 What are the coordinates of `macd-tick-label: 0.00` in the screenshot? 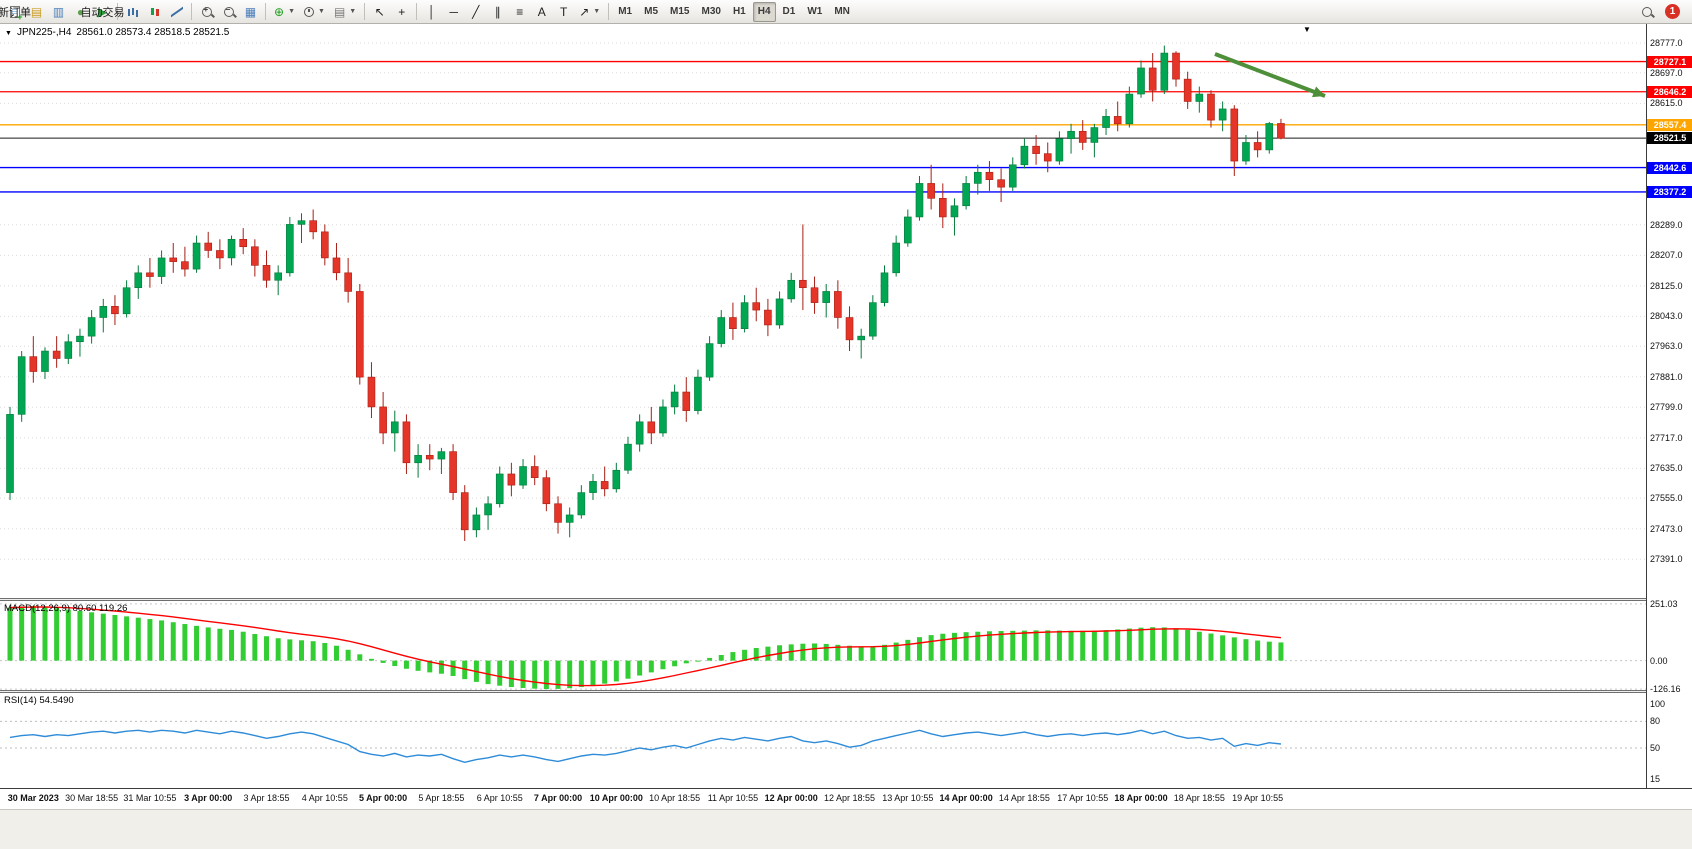 It's located at (1659, 660).